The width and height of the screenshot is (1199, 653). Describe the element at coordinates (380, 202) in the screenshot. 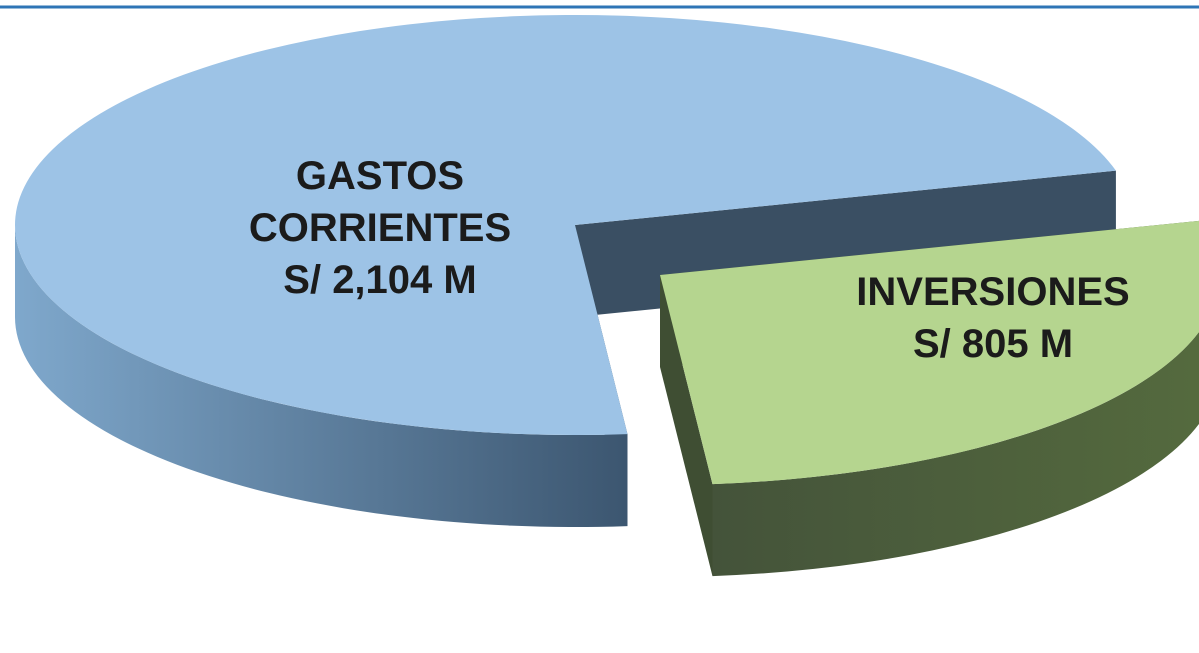

I see `category-label: GASTOS CORRIENTES` at that location.